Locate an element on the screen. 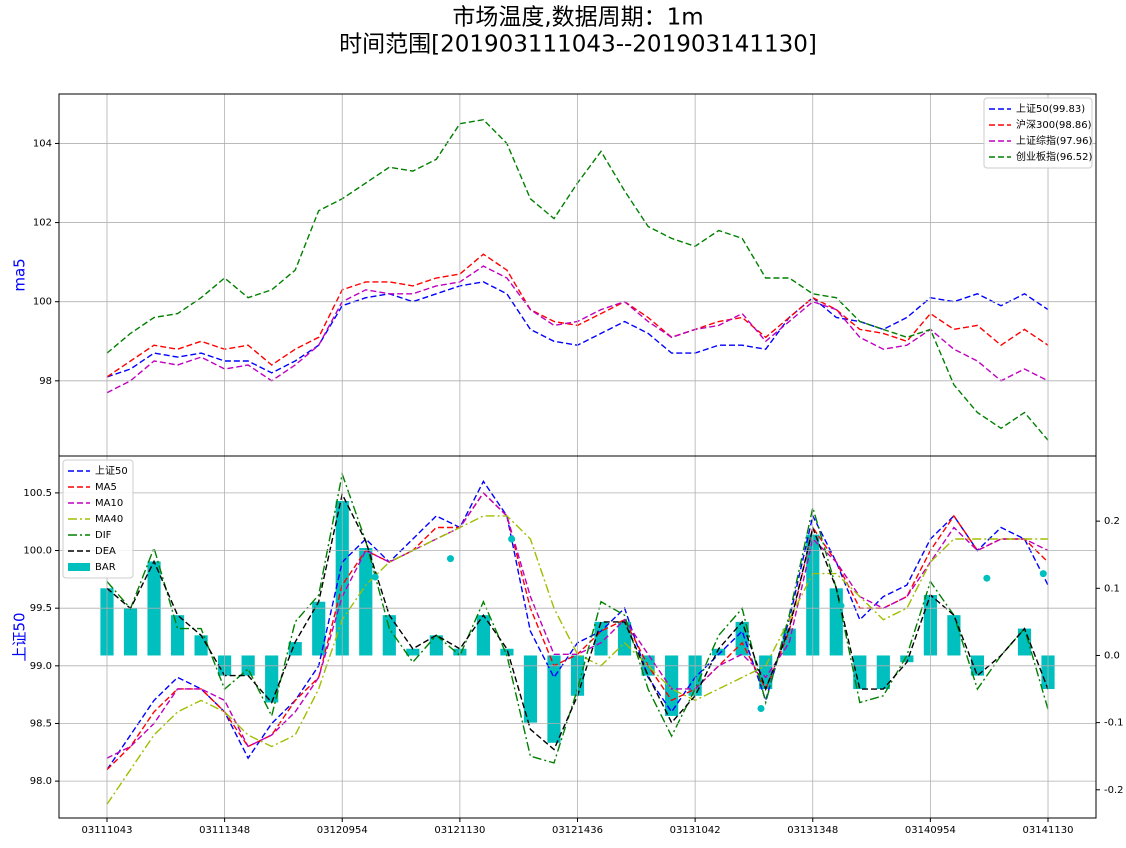  y2-tick-label: 0.1 is located at coordinates (1112, 588).